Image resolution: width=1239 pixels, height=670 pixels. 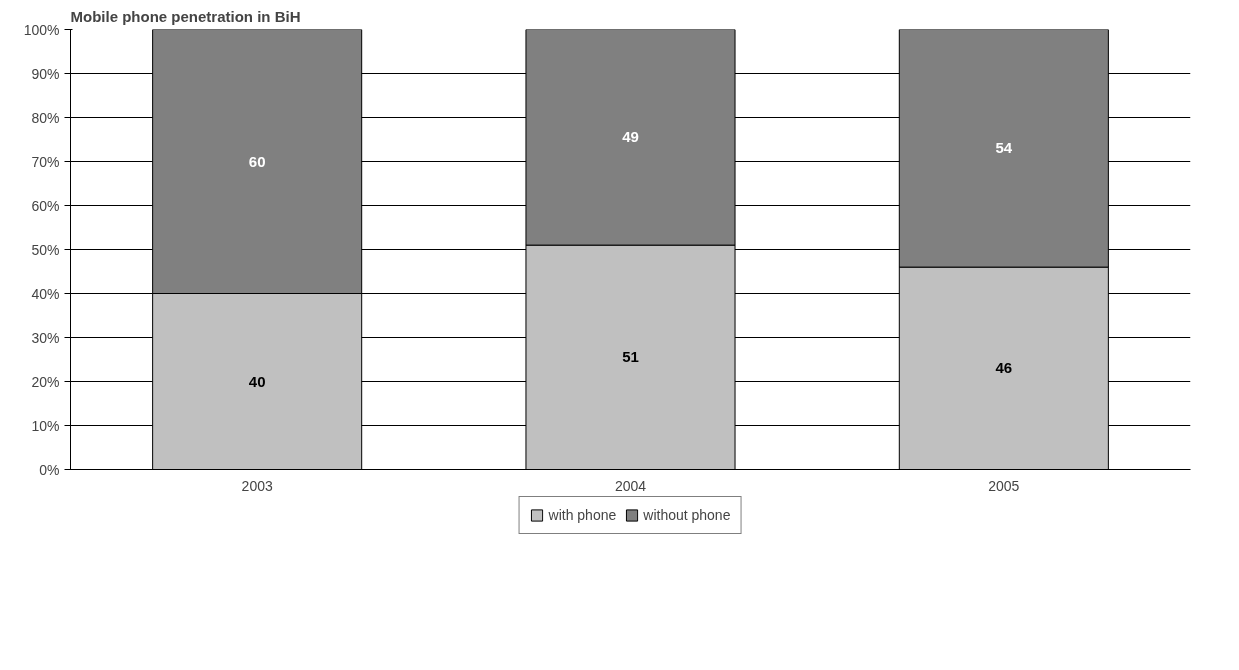 I want to click on legend-label: with phone, so click(x=582, y=515).